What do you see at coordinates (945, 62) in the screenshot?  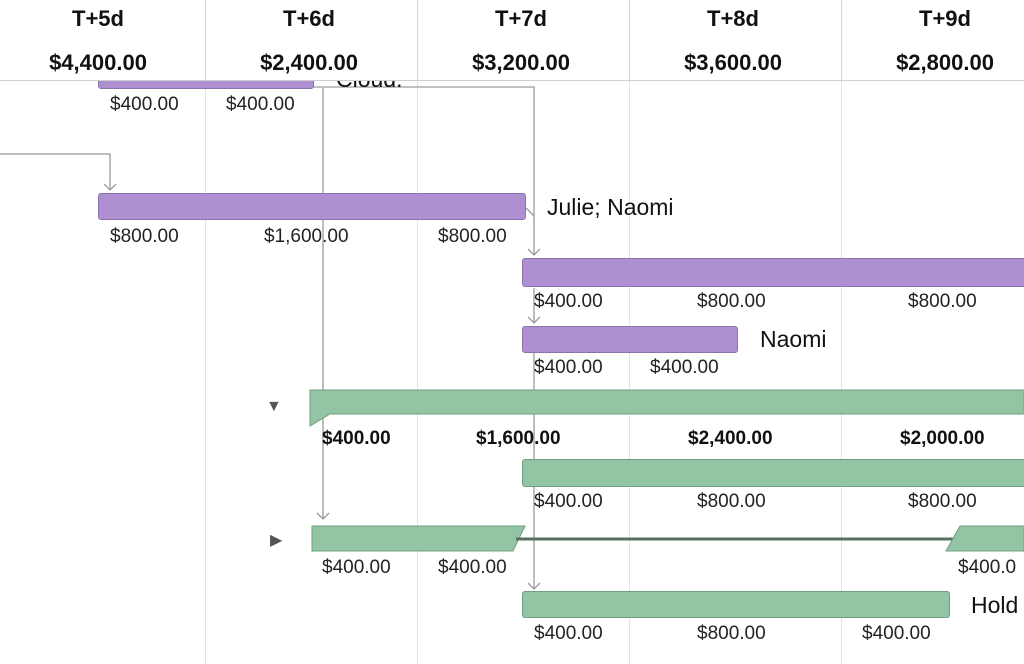 I see `column-total: $2,800.00` at bounding box center [945, 62].